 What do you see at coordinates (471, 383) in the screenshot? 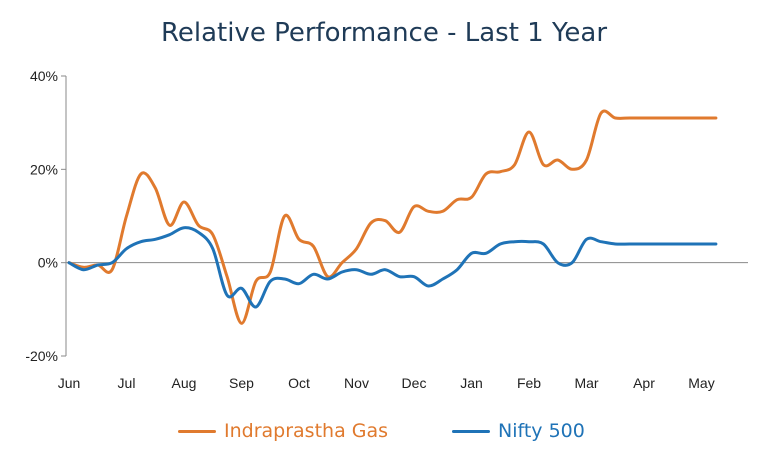
I see `x-tick-label: Jan` at bounding box center [471, 383].